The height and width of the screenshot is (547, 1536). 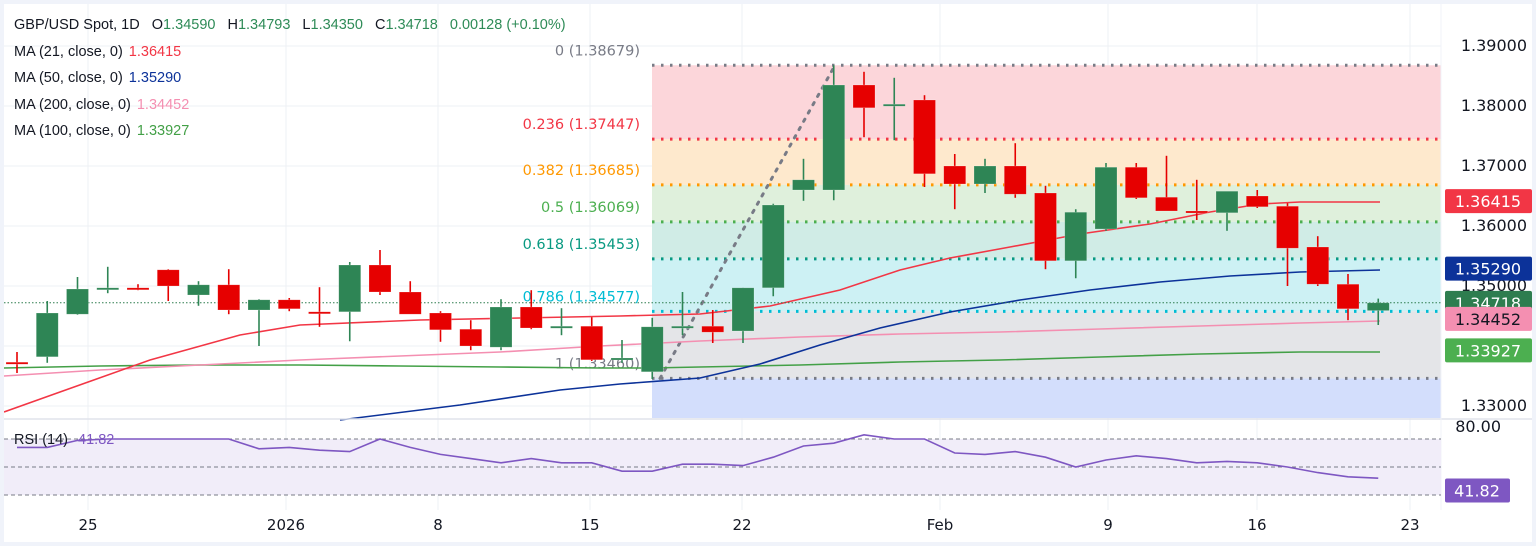 What do you see at coordinates (590, 208) in the screenshot?
I see `fib-level-label: 0.5 (1.36069)` at bounding box center [590, 208].